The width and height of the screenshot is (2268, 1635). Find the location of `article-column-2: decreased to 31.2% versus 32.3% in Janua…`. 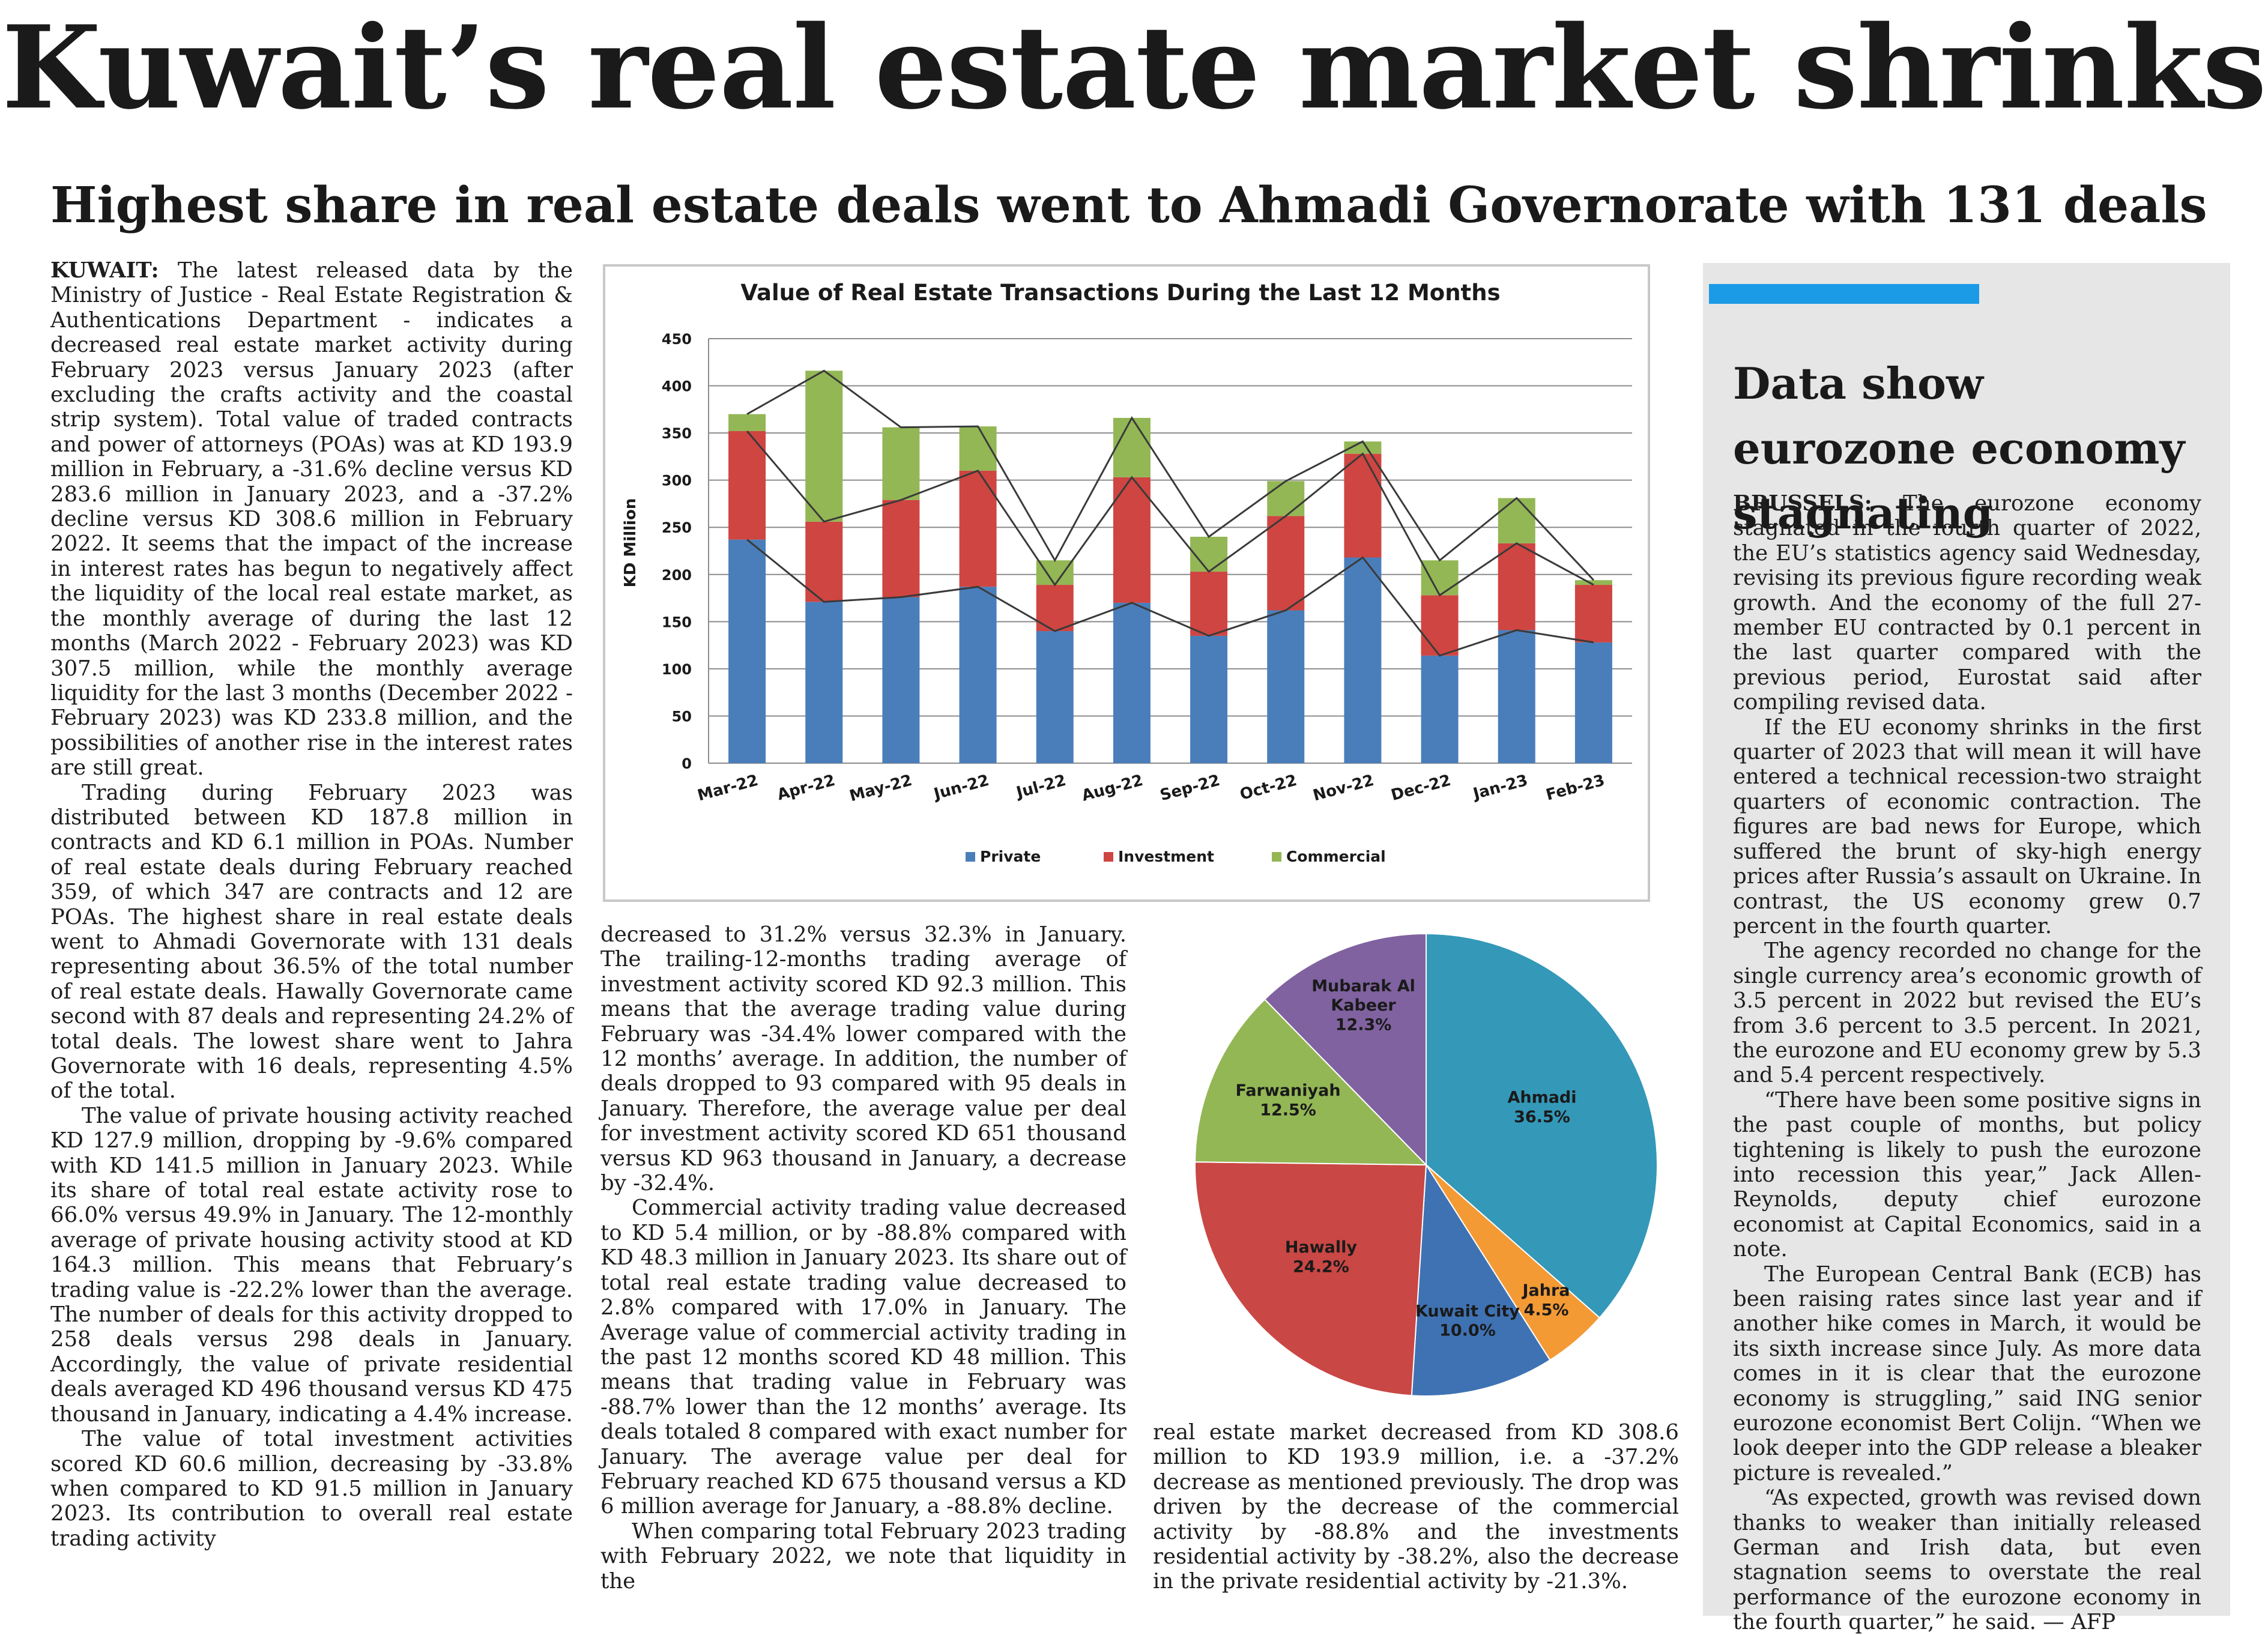

article-column-2: decreased to 31.2% versus 32.3% in Janua… is located at coordinates (863, 1258).